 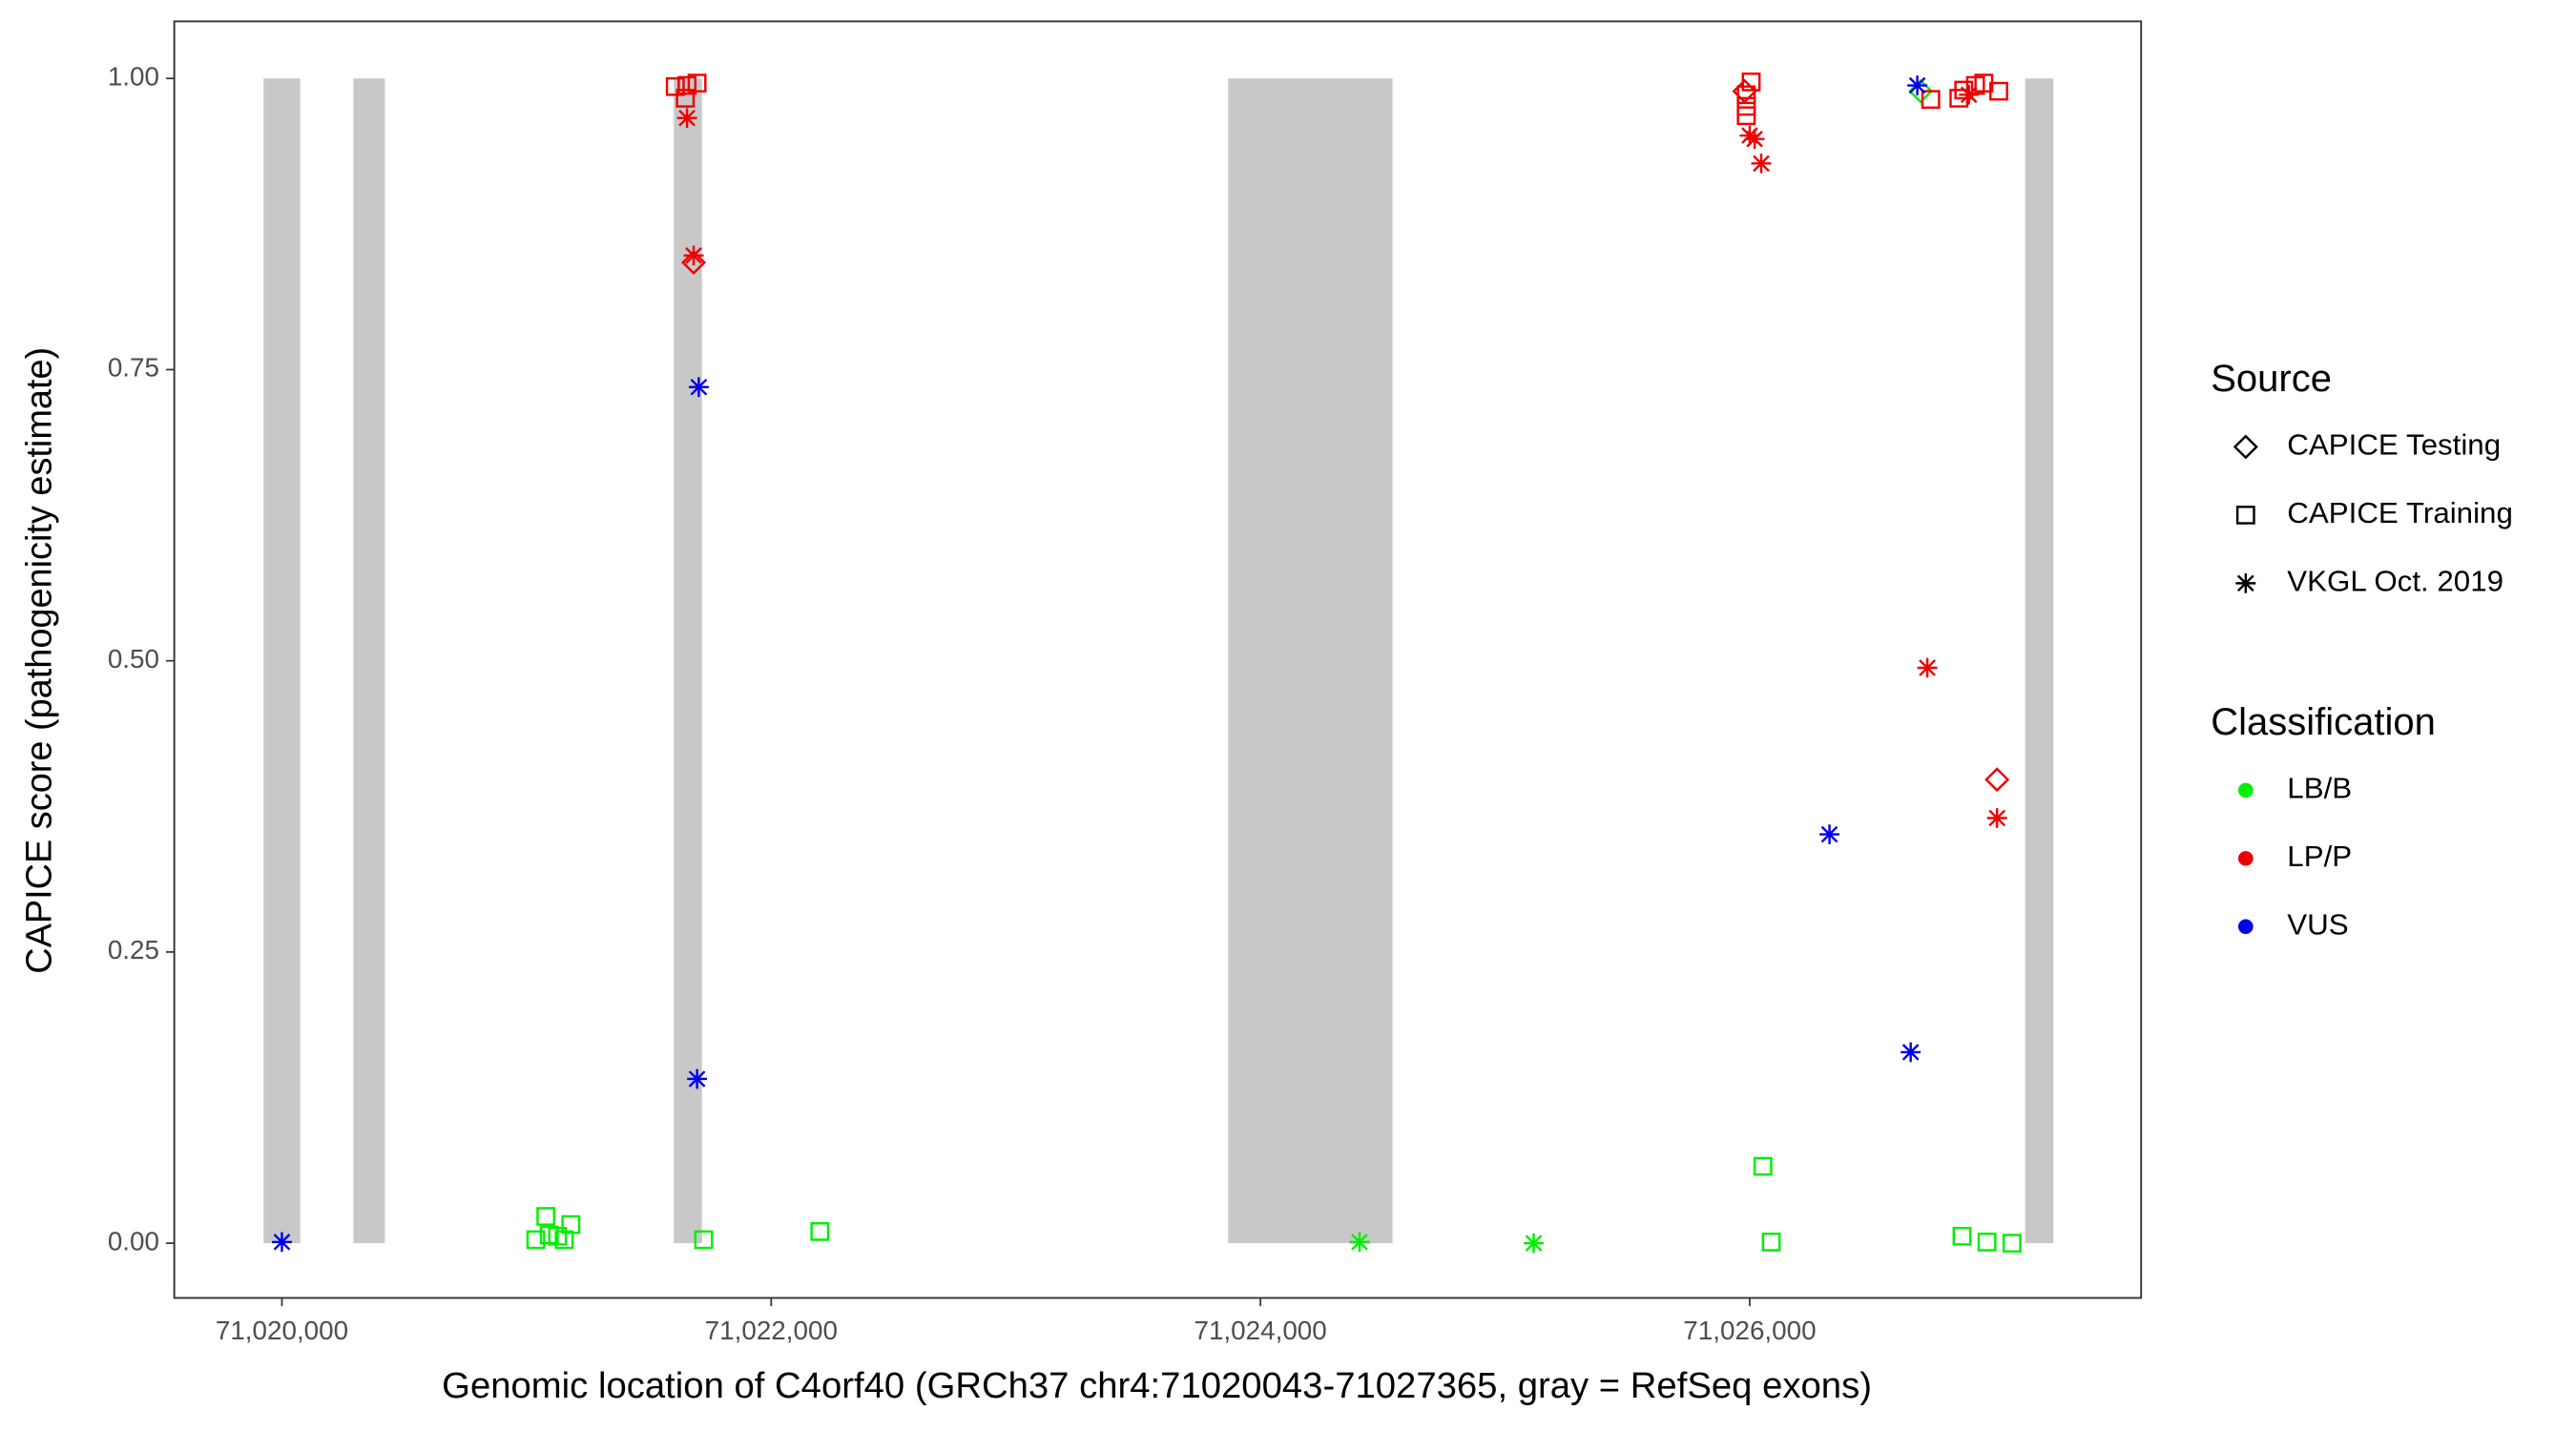 I want to click on x-tick-label: 71,026,000, so click(x=1749, y=1330).